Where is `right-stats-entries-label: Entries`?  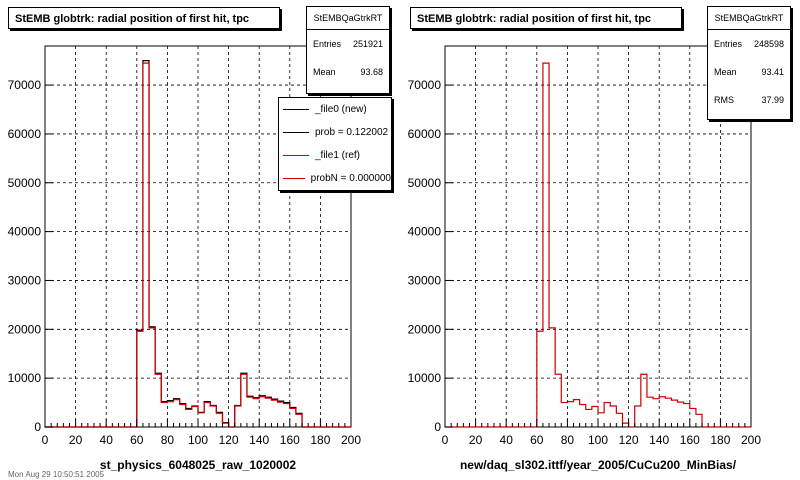 right-stats-entries-label: Entries is located at coordinates (728, 44).